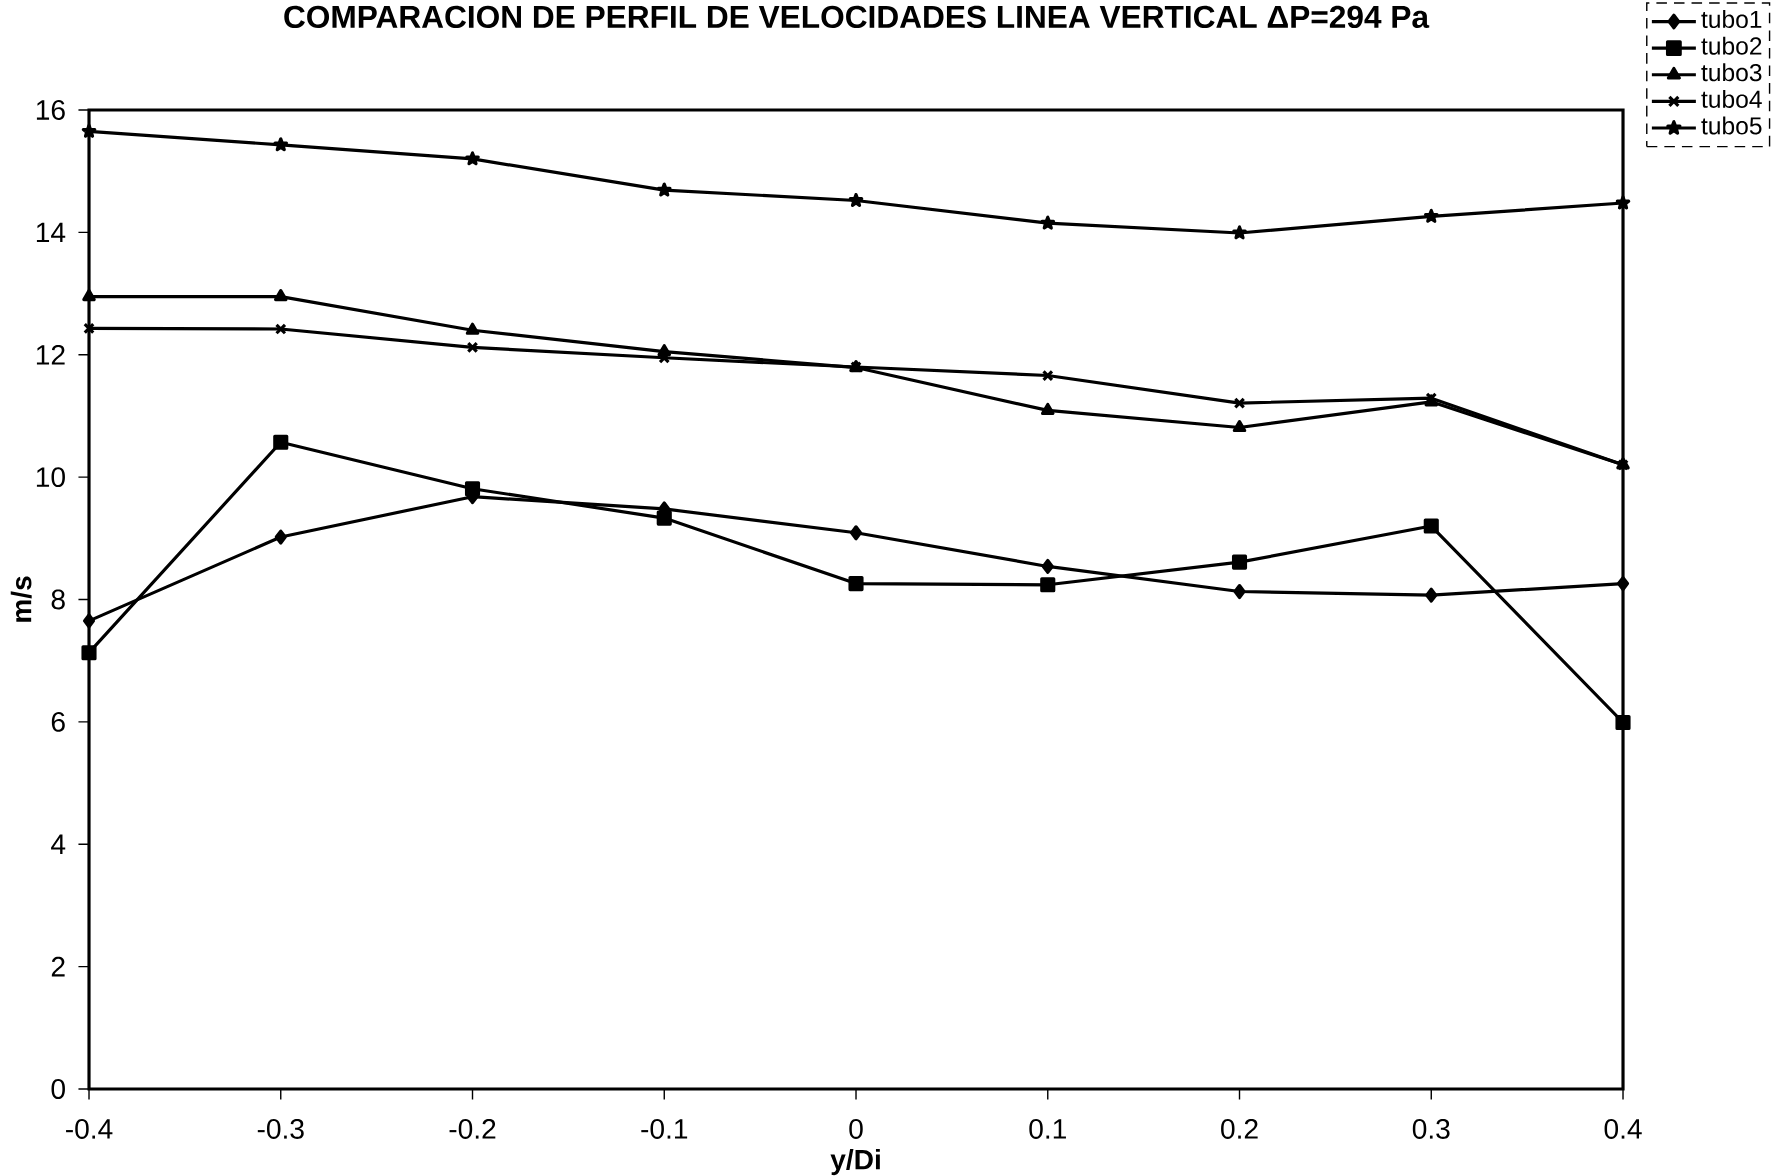  What do you see at coordinates (58, 1089) in the screenshot?
I see `y-tick-label: 0` at bounding box center [58, 1089].